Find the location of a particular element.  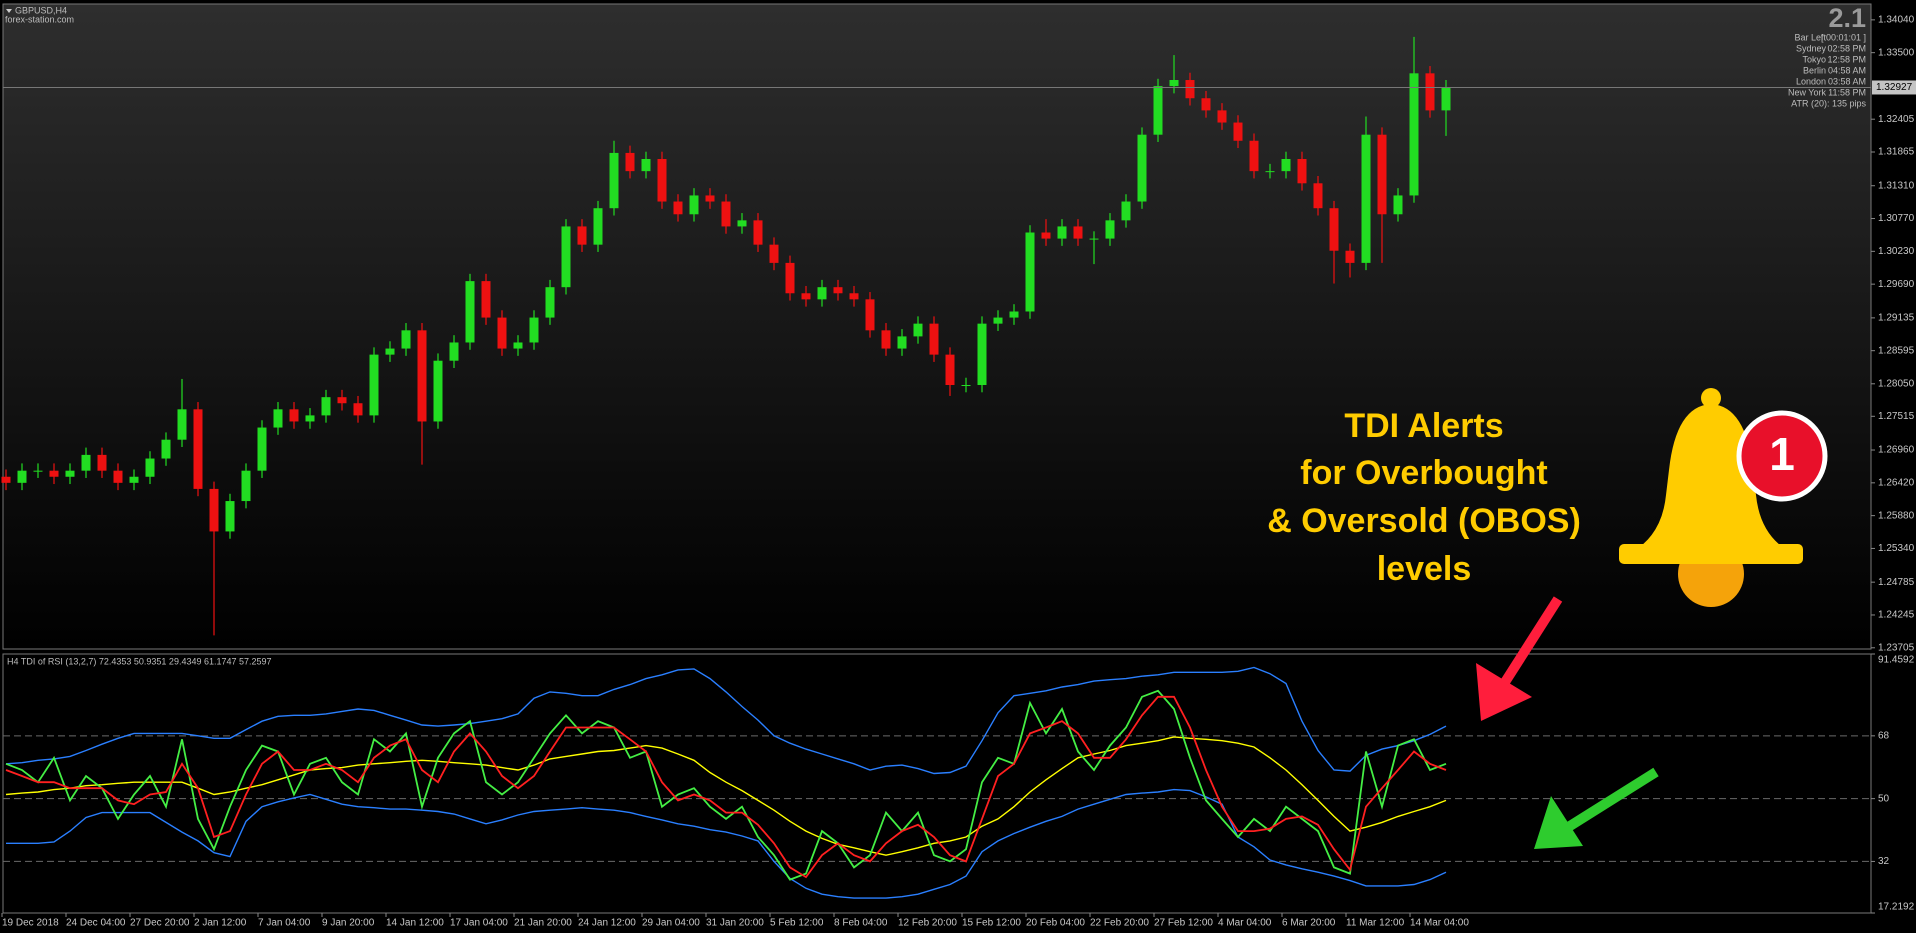

x-tick-label: 17 Jan 04:00 is located at coordinates (479, 923).